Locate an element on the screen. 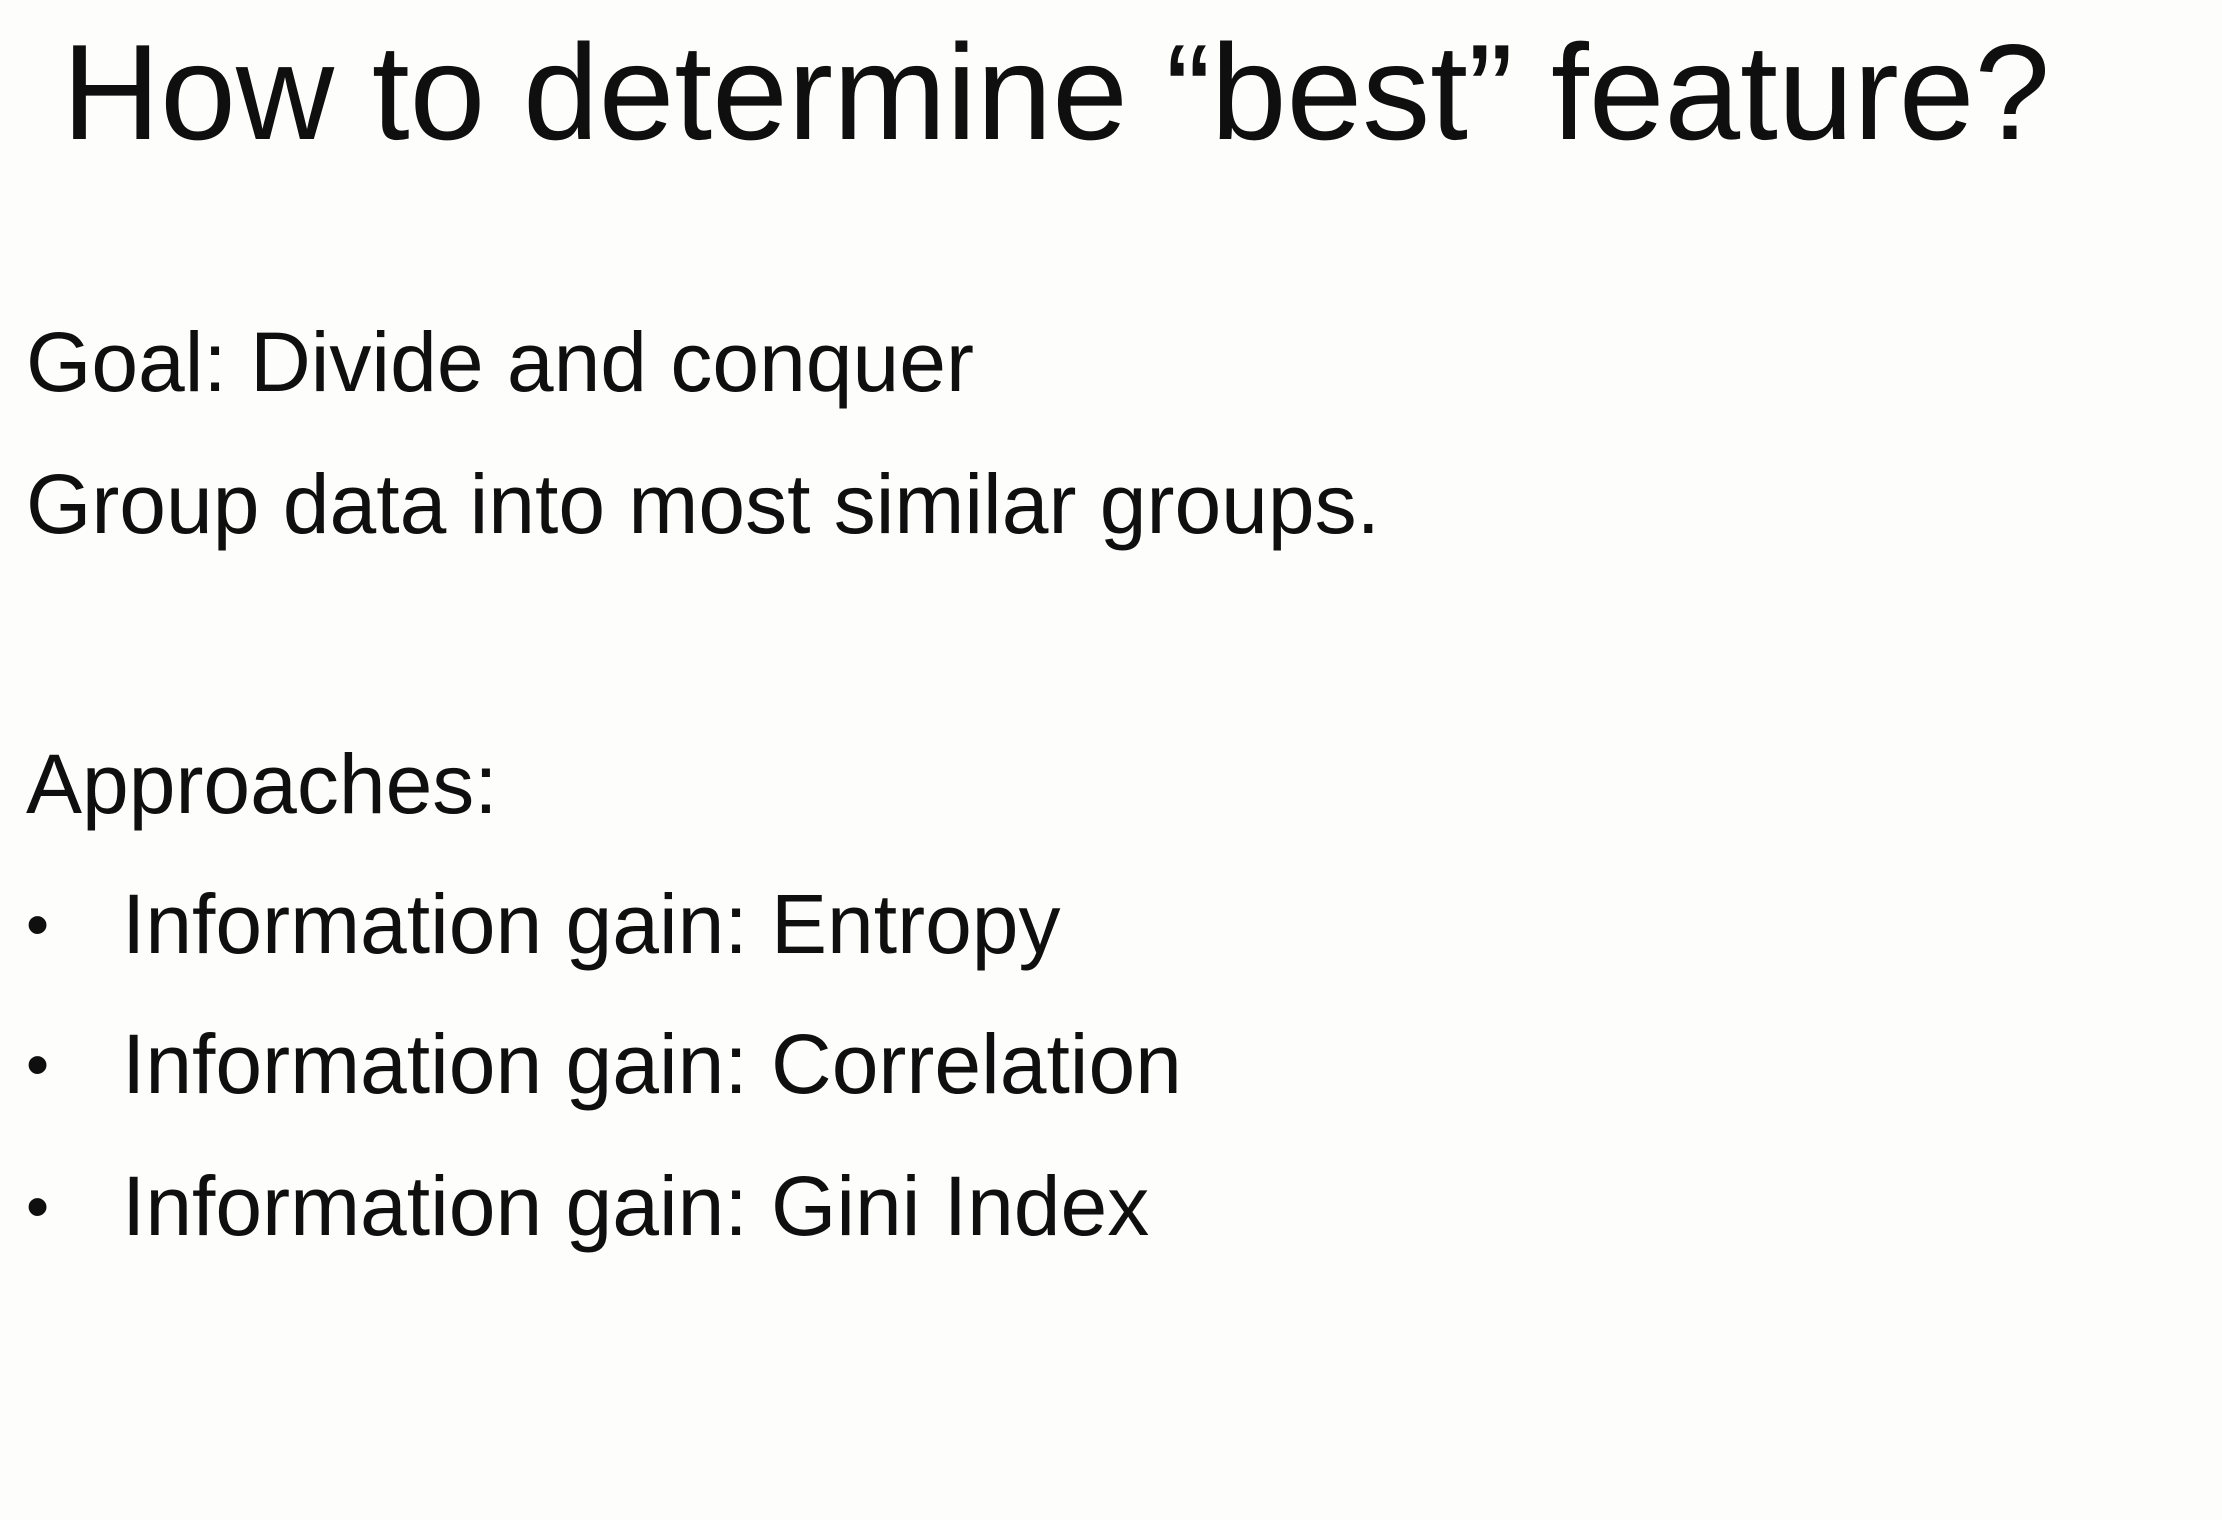 Image resolution: width=2222 pixels, height=1520 pixels. slide-title: How to determine “best” feature? is located at coordinates (1056, 92).